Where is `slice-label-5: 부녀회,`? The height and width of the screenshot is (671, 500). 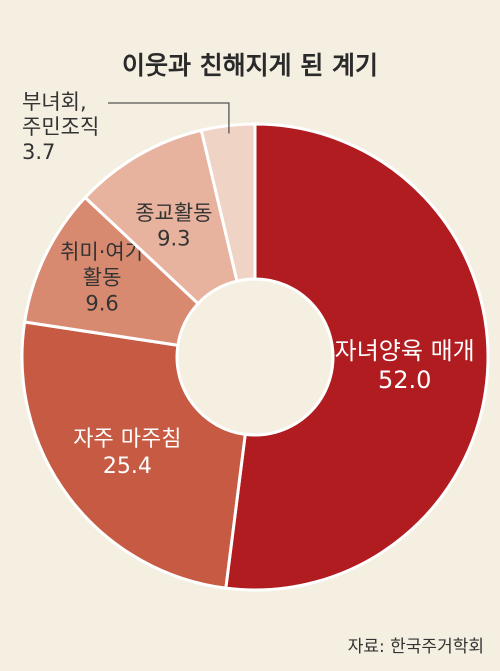
slice-label-5: 부녀회, is located at coordinates (54, 102).